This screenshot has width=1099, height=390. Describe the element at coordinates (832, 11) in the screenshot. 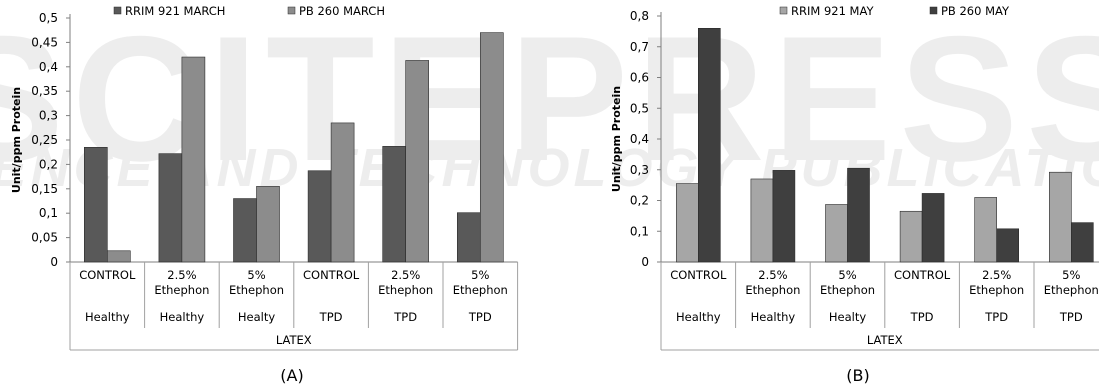

I see `legend-label: RRIM 921 MAY` at that location.